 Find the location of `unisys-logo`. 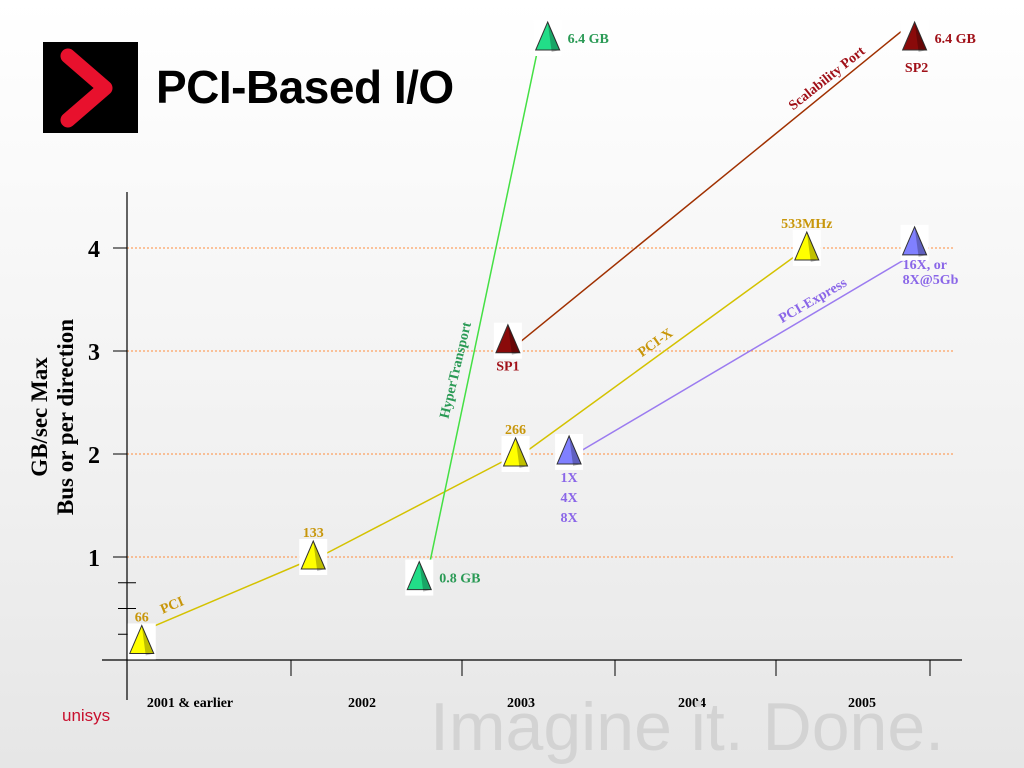

unisys-logo is located at coordinates (90, 87).